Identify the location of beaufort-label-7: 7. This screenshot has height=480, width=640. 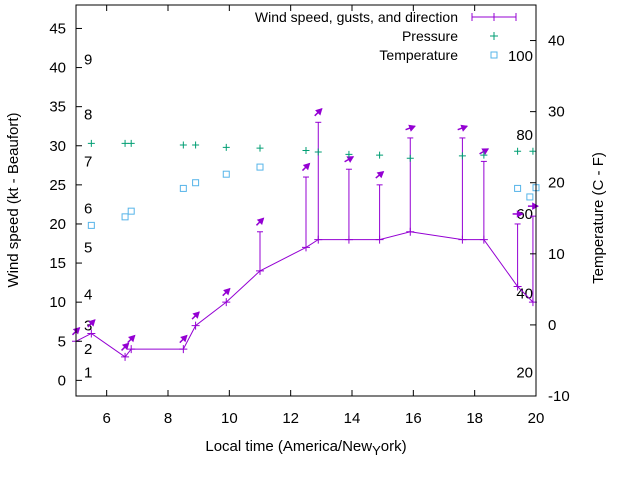
(88, 161).